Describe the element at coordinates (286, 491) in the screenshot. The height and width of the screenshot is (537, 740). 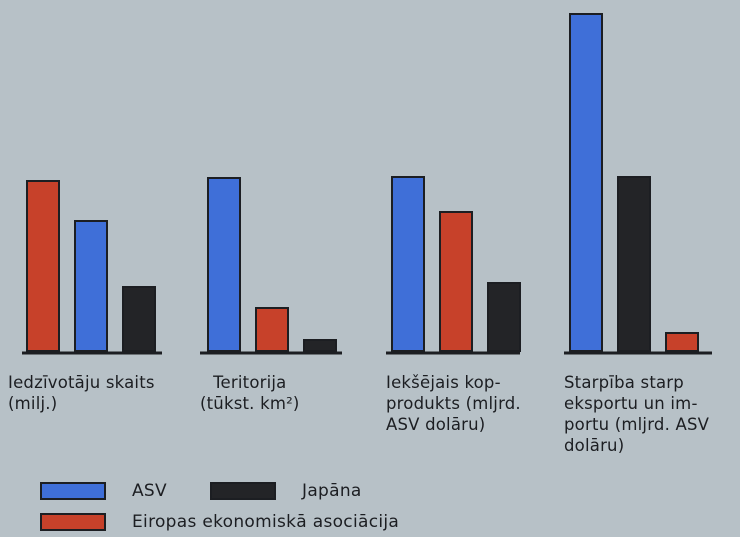
I see `legend-item-japan: Japāna` at that location.